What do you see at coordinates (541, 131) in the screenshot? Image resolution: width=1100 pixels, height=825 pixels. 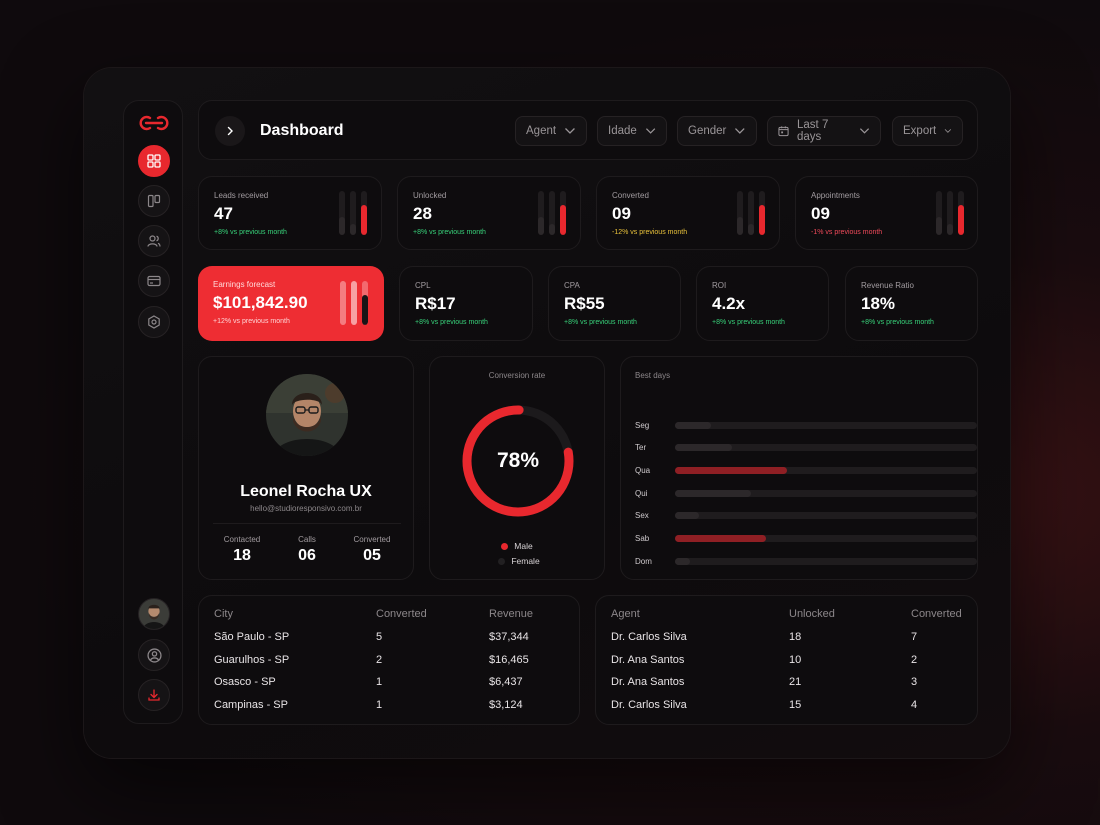 I see `filter-label: Agent` at bounding box center [541, 131].